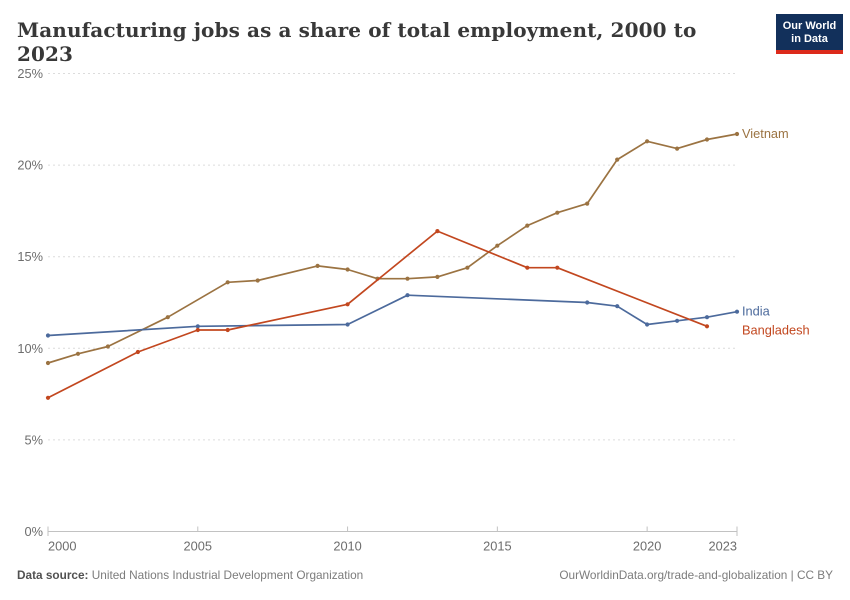  Describe the element at coordinates (776, 329) in the screenshot. I see `series-label-bangladesh: Bangladesh` at that location.